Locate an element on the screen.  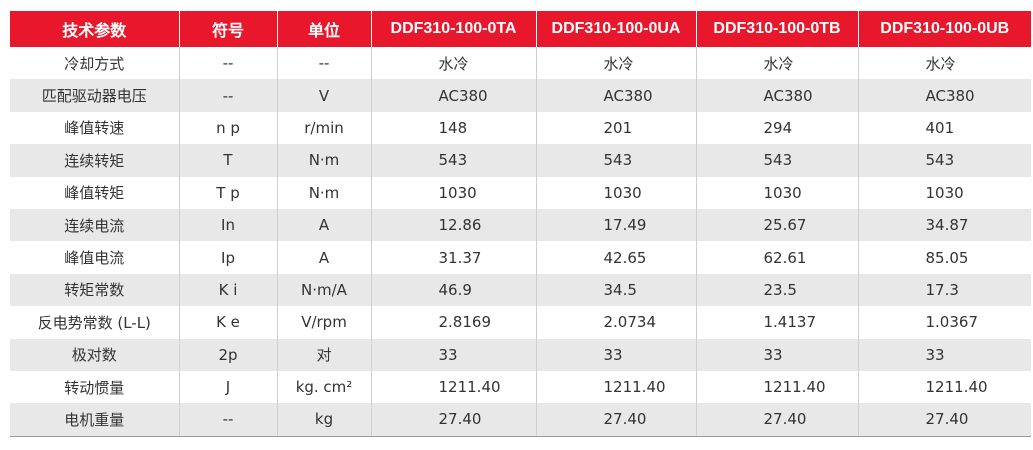
header-model-4: DDF310-100-0UB is located at coordinates (944, 29).